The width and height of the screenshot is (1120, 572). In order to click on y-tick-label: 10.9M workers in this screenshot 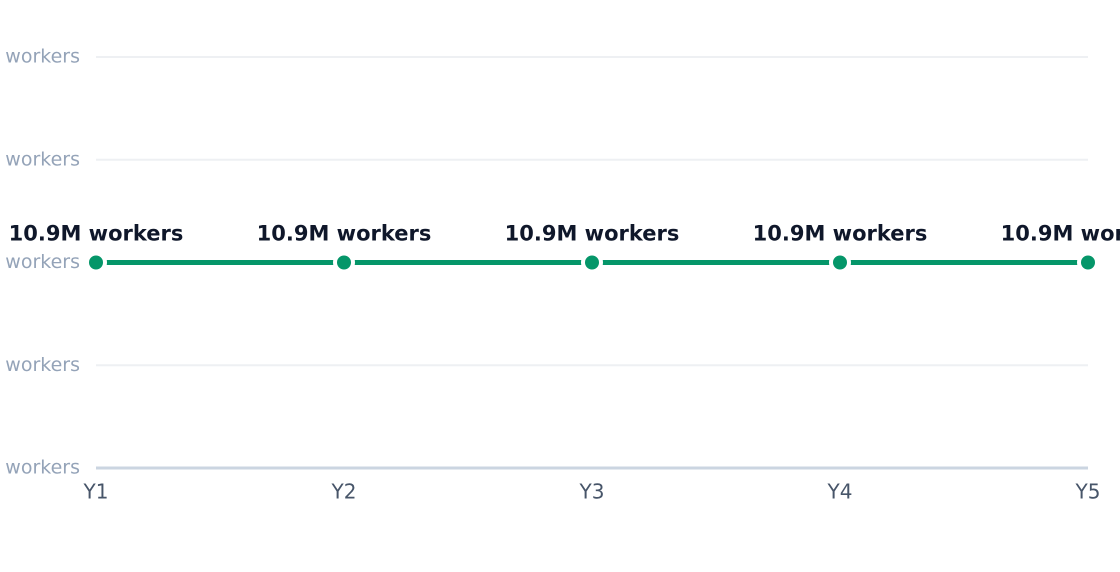, I will do `click(40, 262)`.